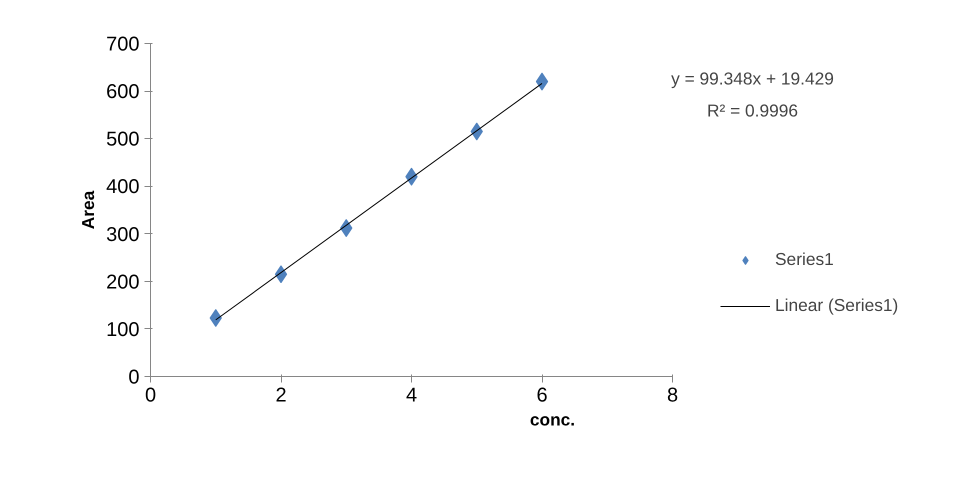 The height and width of the screenshot is (498, 964). I want to click on x-tick-label: 0, so click(150, 395).